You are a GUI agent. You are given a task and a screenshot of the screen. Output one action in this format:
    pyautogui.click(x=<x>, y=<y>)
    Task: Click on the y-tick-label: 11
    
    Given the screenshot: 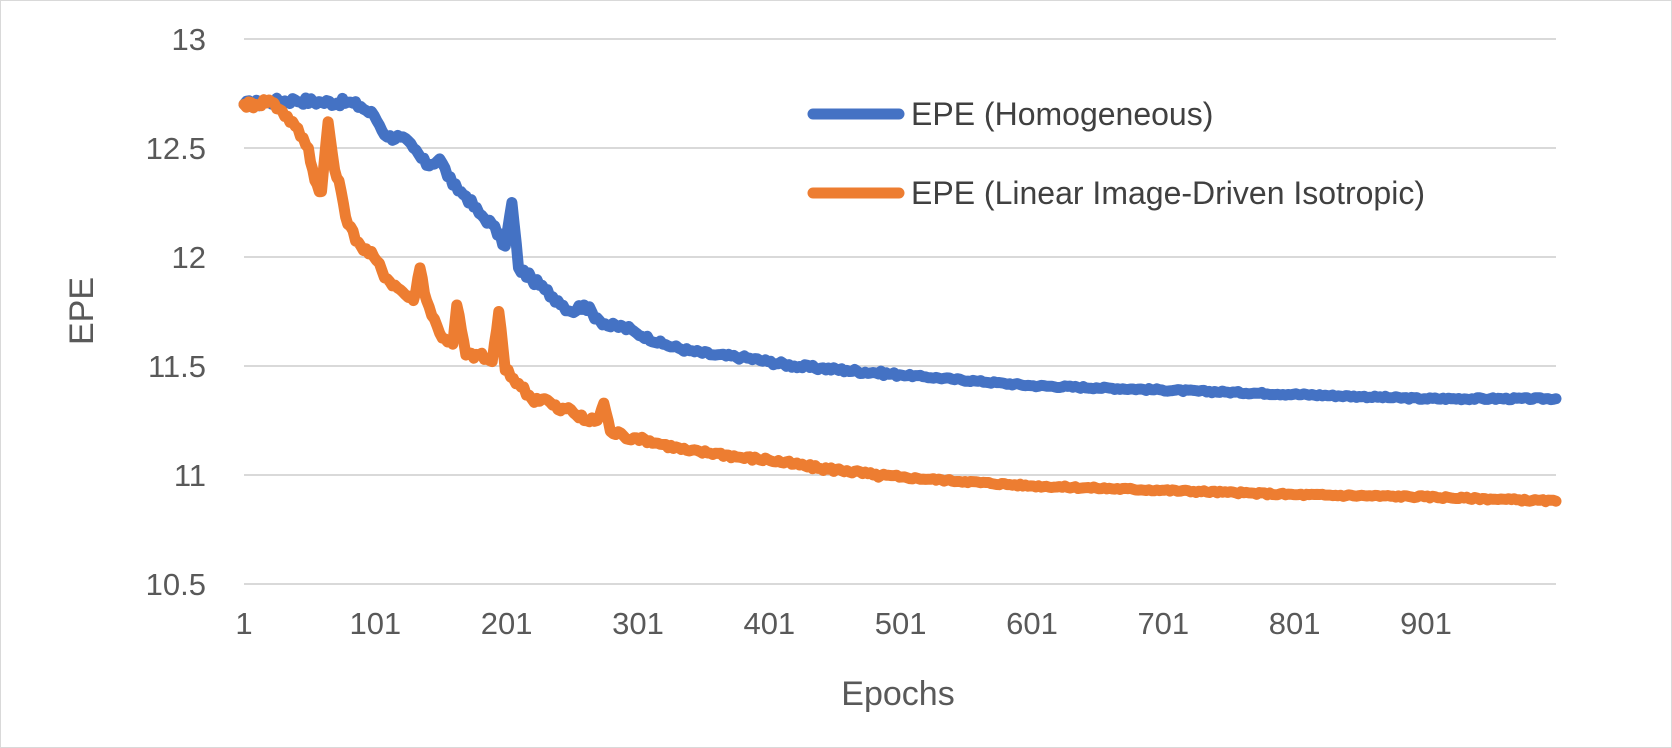 What is the action you would take?
    pyautogui.click(x=190, y=475)
    